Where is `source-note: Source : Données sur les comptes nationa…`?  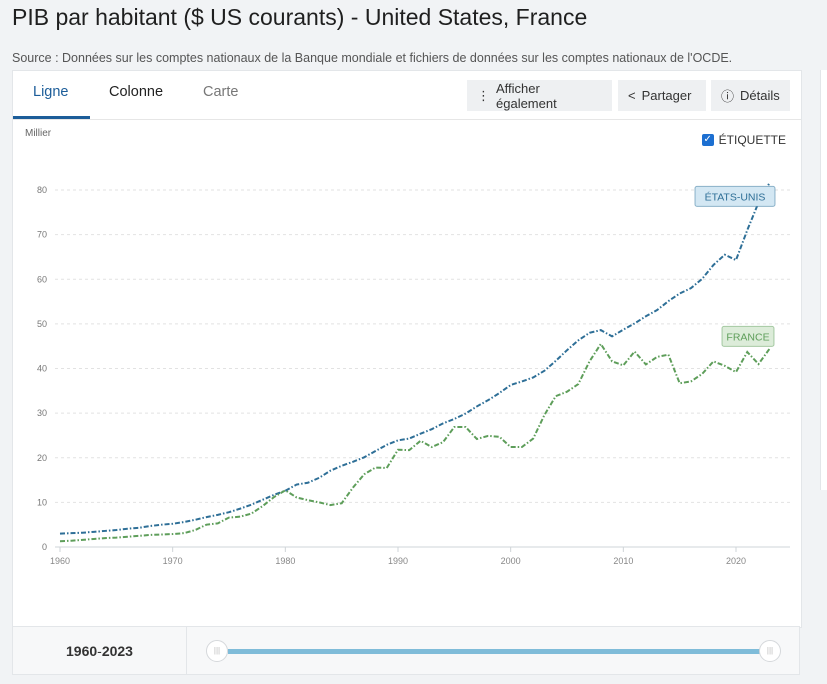 source-note: Source : Données sur les comptes nationa… is located at coordinates (372, 58).